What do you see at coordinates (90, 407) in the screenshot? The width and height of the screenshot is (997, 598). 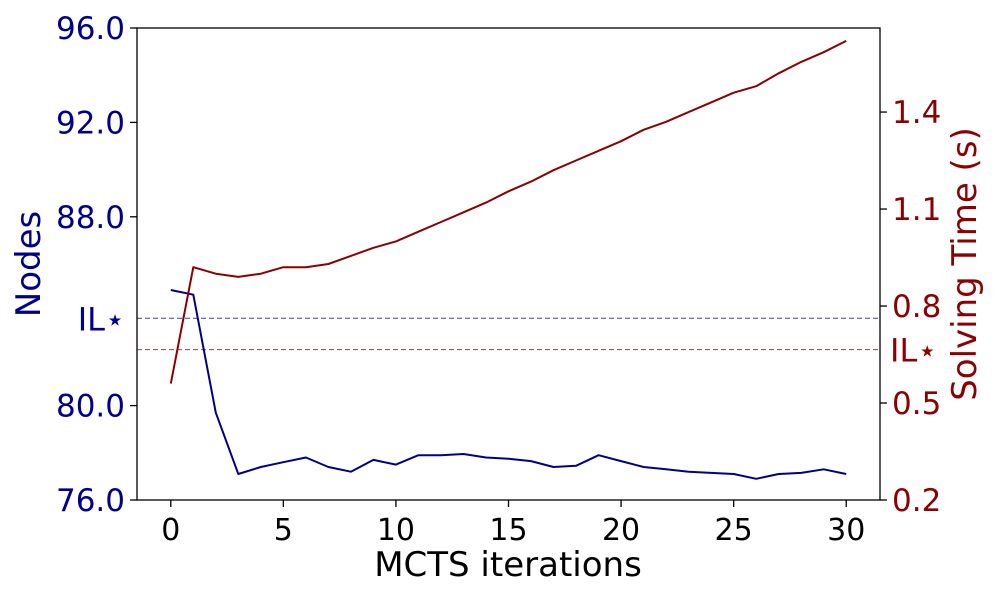 I see `y-left-tick-label: 80.0` at bounding box center [90, 407].